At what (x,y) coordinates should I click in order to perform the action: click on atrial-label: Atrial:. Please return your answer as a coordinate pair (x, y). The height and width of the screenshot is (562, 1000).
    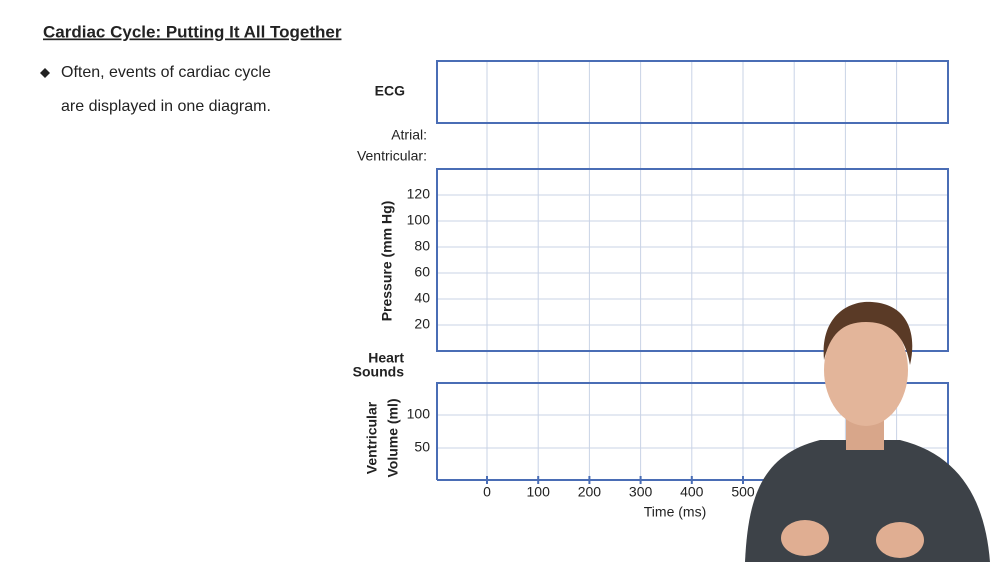
    Looking at the image, I should click on (409, 135).